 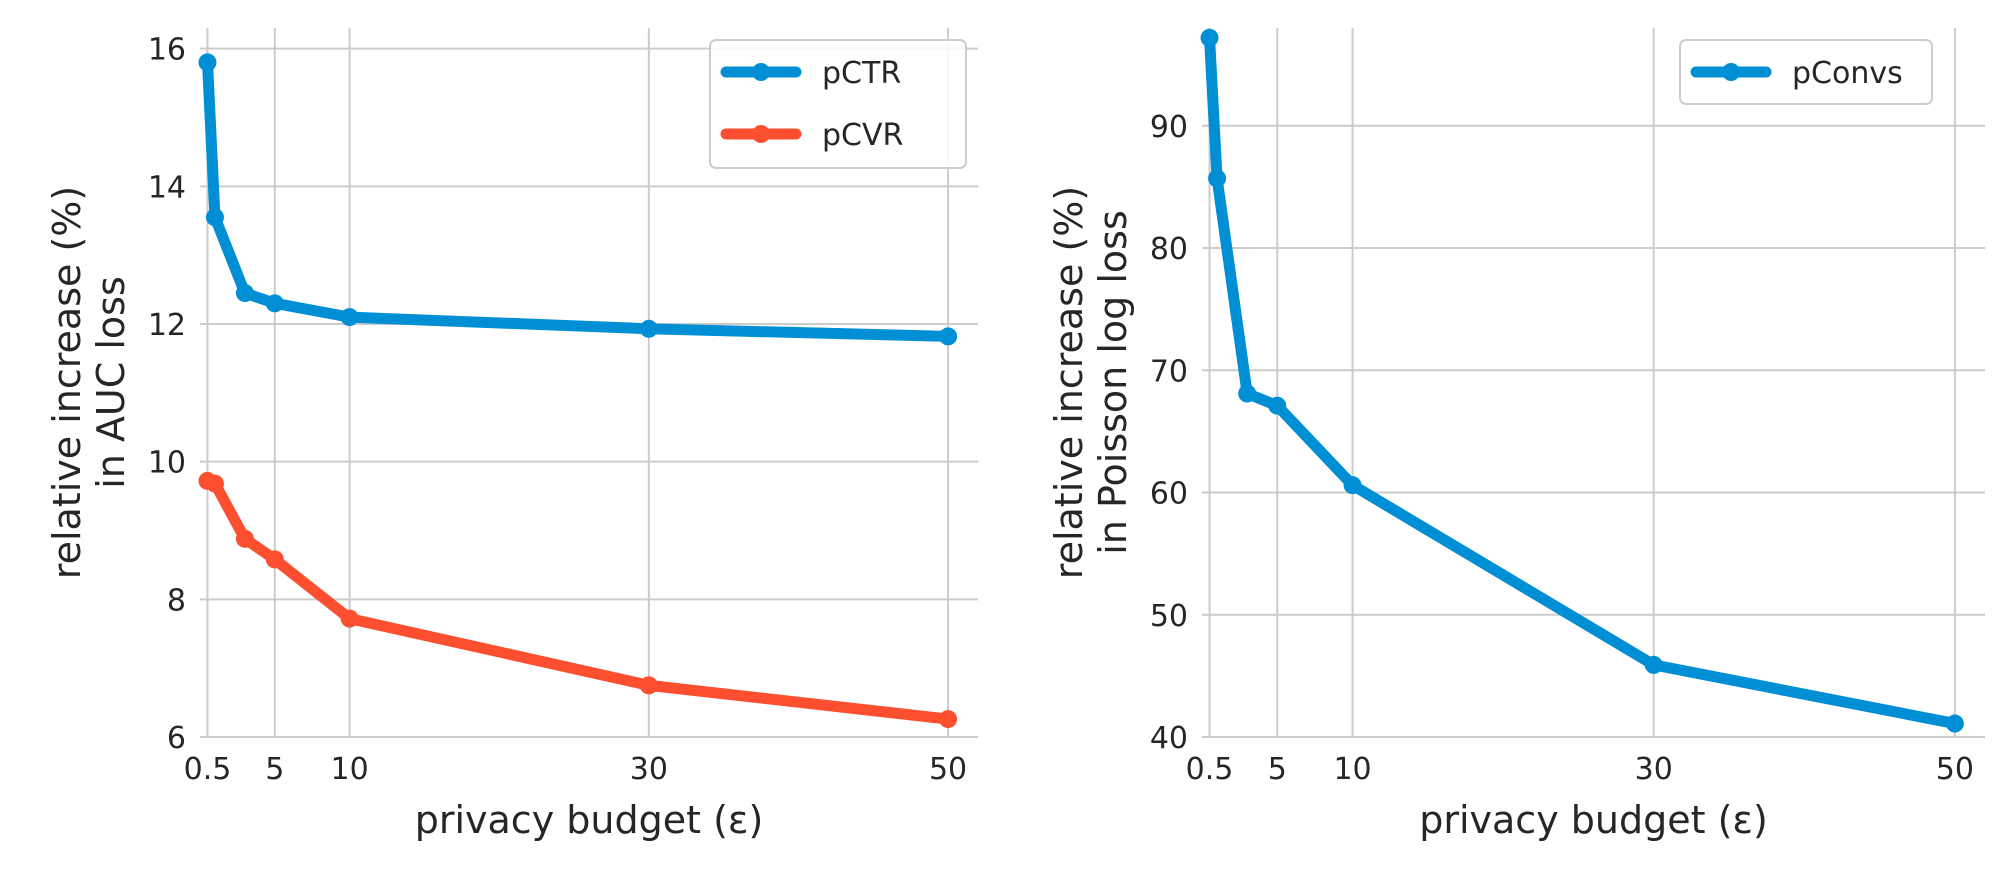 What do you see at coordinates (167, 50) in the screenshot?
I see `y-tick-label: 16` at bounding box center [167, 50].